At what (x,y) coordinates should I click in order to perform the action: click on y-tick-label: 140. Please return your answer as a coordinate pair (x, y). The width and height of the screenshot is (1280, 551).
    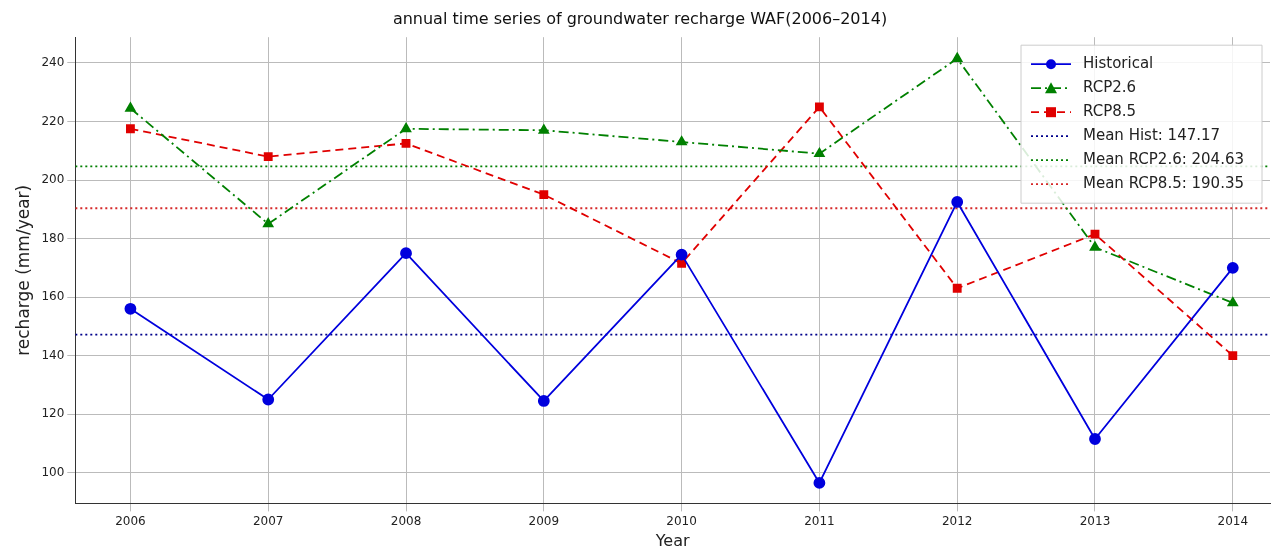
    Looking at the image, I should click on (53, 354).